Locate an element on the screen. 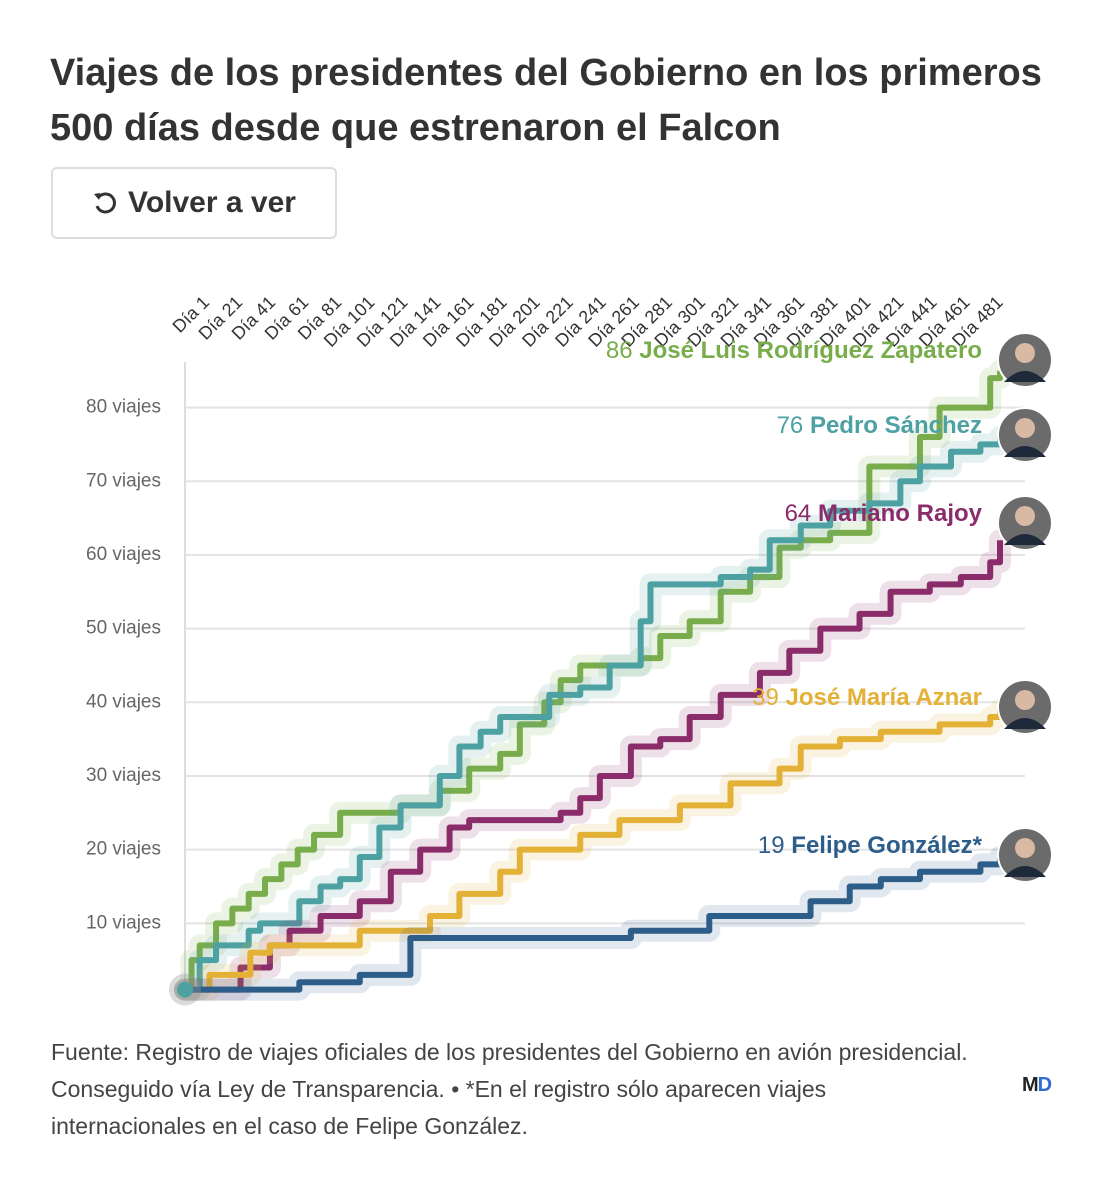 Image resolution: width=1114 pixels, height=1200 pixels. series-label: 86 José Luis Rodríguez Zapatero is located at coordinates (794, 350).